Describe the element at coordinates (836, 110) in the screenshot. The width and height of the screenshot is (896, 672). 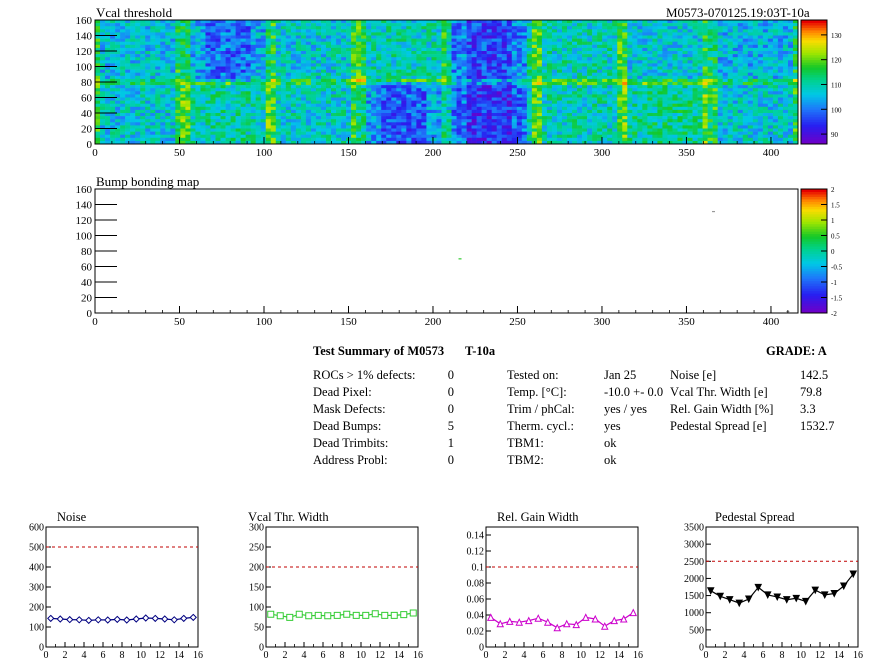
I see `palette-tick-label: 100` at that location.